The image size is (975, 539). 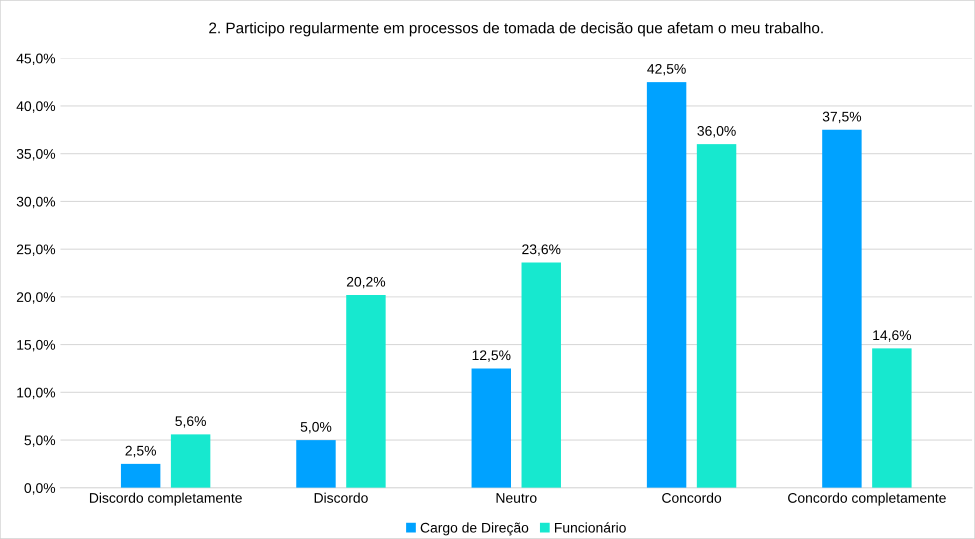 What do you see at coordinates (36, 346) in the screenshot?
I see `y-tick-label: 15,0%` at bounding box center [36, 346].